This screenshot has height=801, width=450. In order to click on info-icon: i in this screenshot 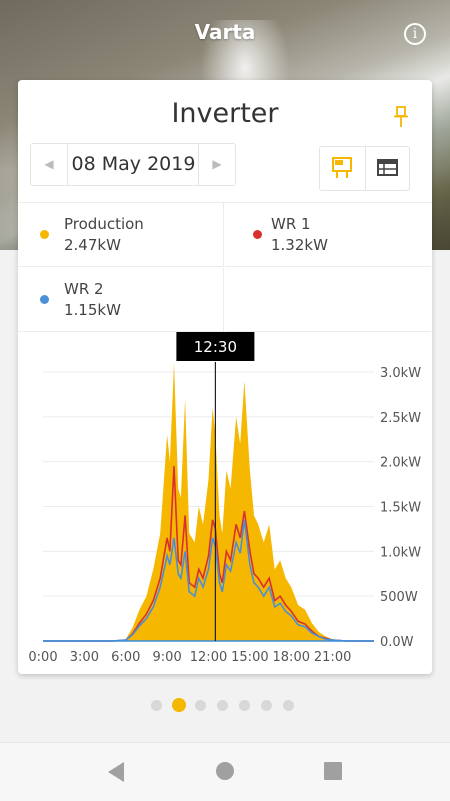, I will do `click(415, 34)`.